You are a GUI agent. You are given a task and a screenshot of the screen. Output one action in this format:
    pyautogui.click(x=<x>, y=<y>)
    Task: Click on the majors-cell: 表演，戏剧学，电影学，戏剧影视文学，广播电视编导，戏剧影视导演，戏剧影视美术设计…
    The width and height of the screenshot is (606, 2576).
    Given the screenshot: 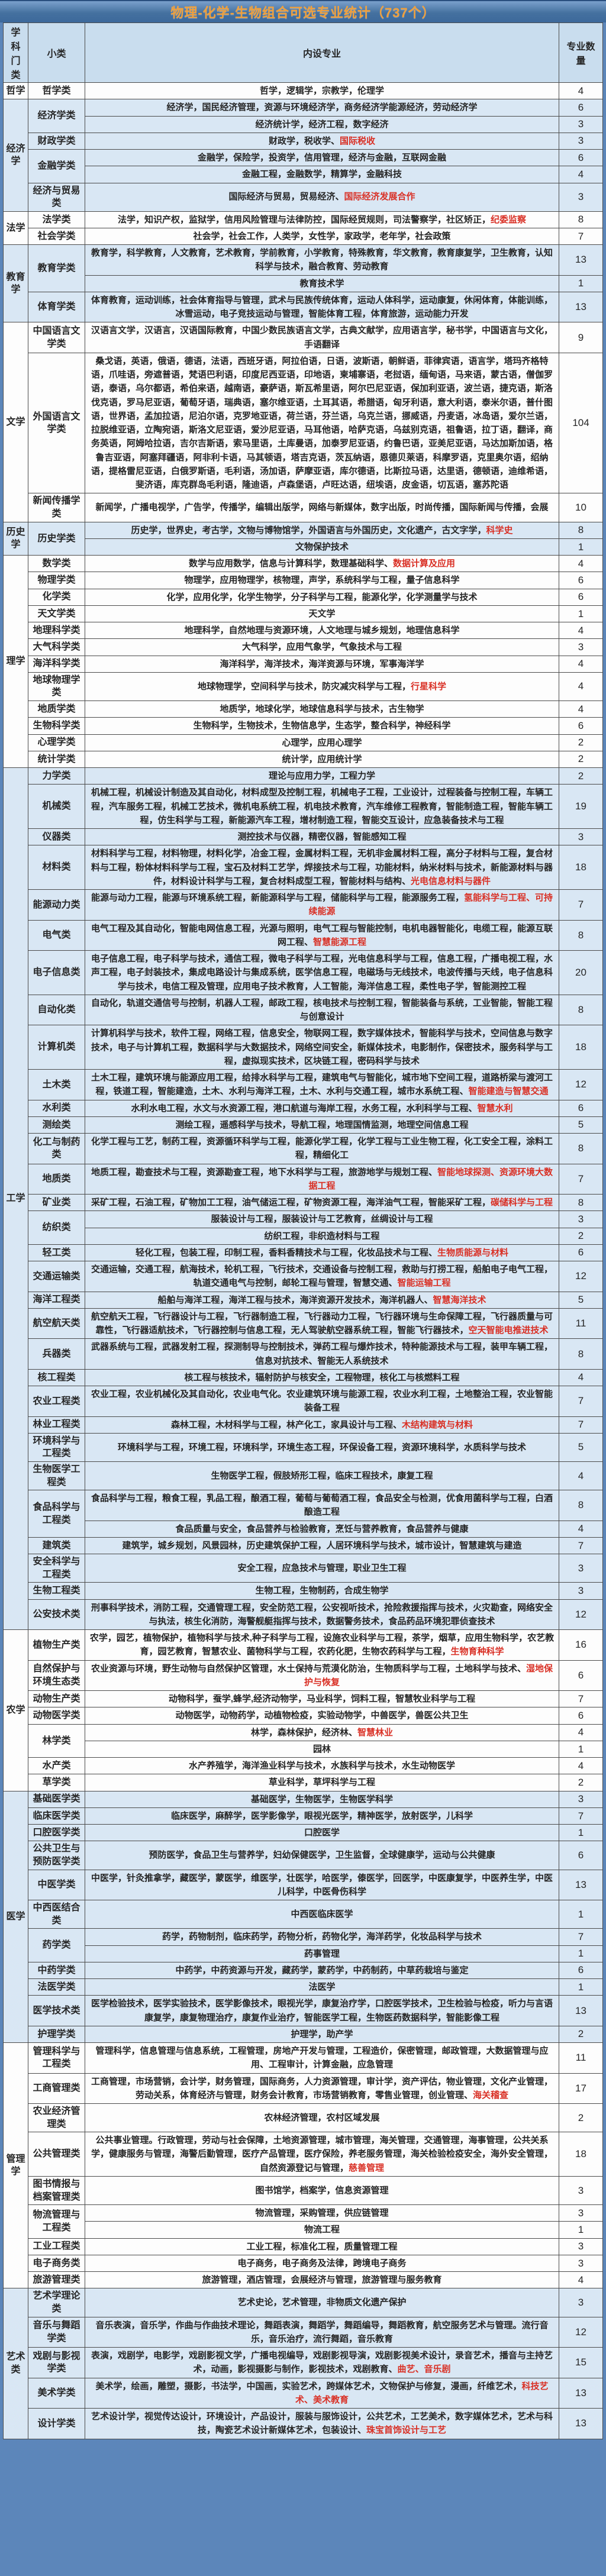 What is the action you would take?
    pyautogui.click(x=322, y=2362)
    